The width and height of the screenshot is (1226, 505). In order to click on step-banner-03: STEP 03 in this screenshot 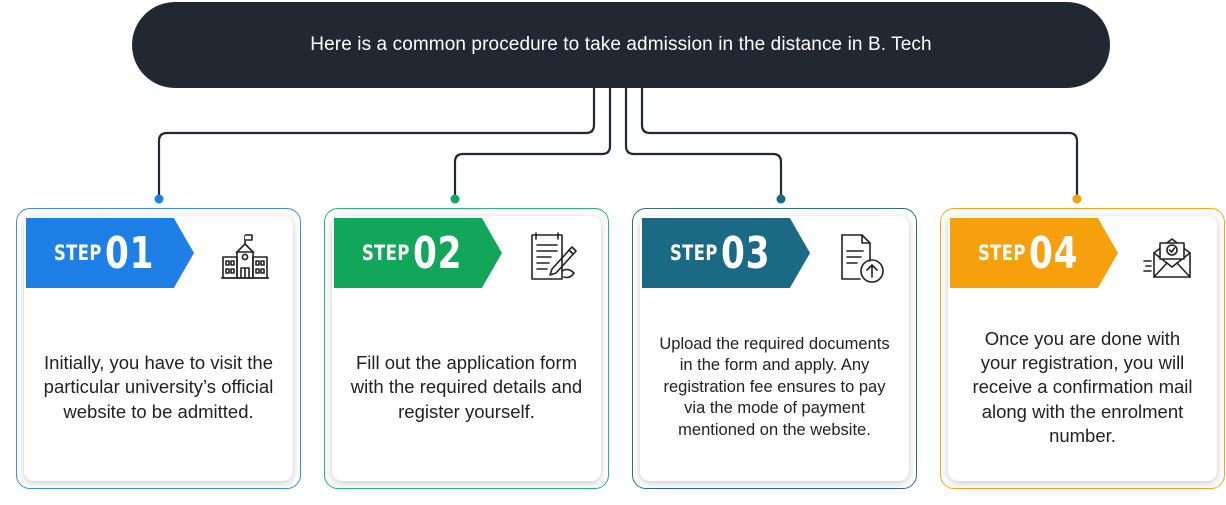, I will do `click(726, 253)`.